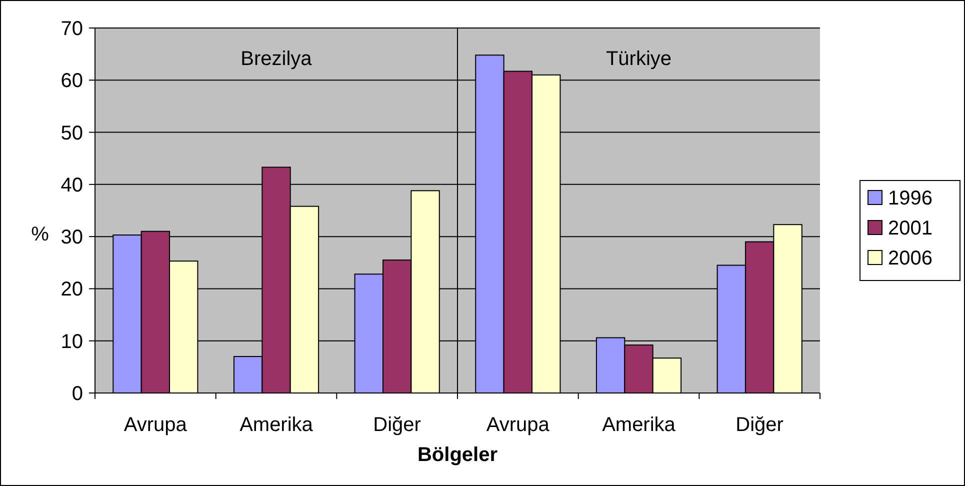 The width and height of the screenshot is (965, 486). What do you see at coordinates (910, 199) in the screenshot?
I see `legend-label: 1996` at bounding box center [910, 199].